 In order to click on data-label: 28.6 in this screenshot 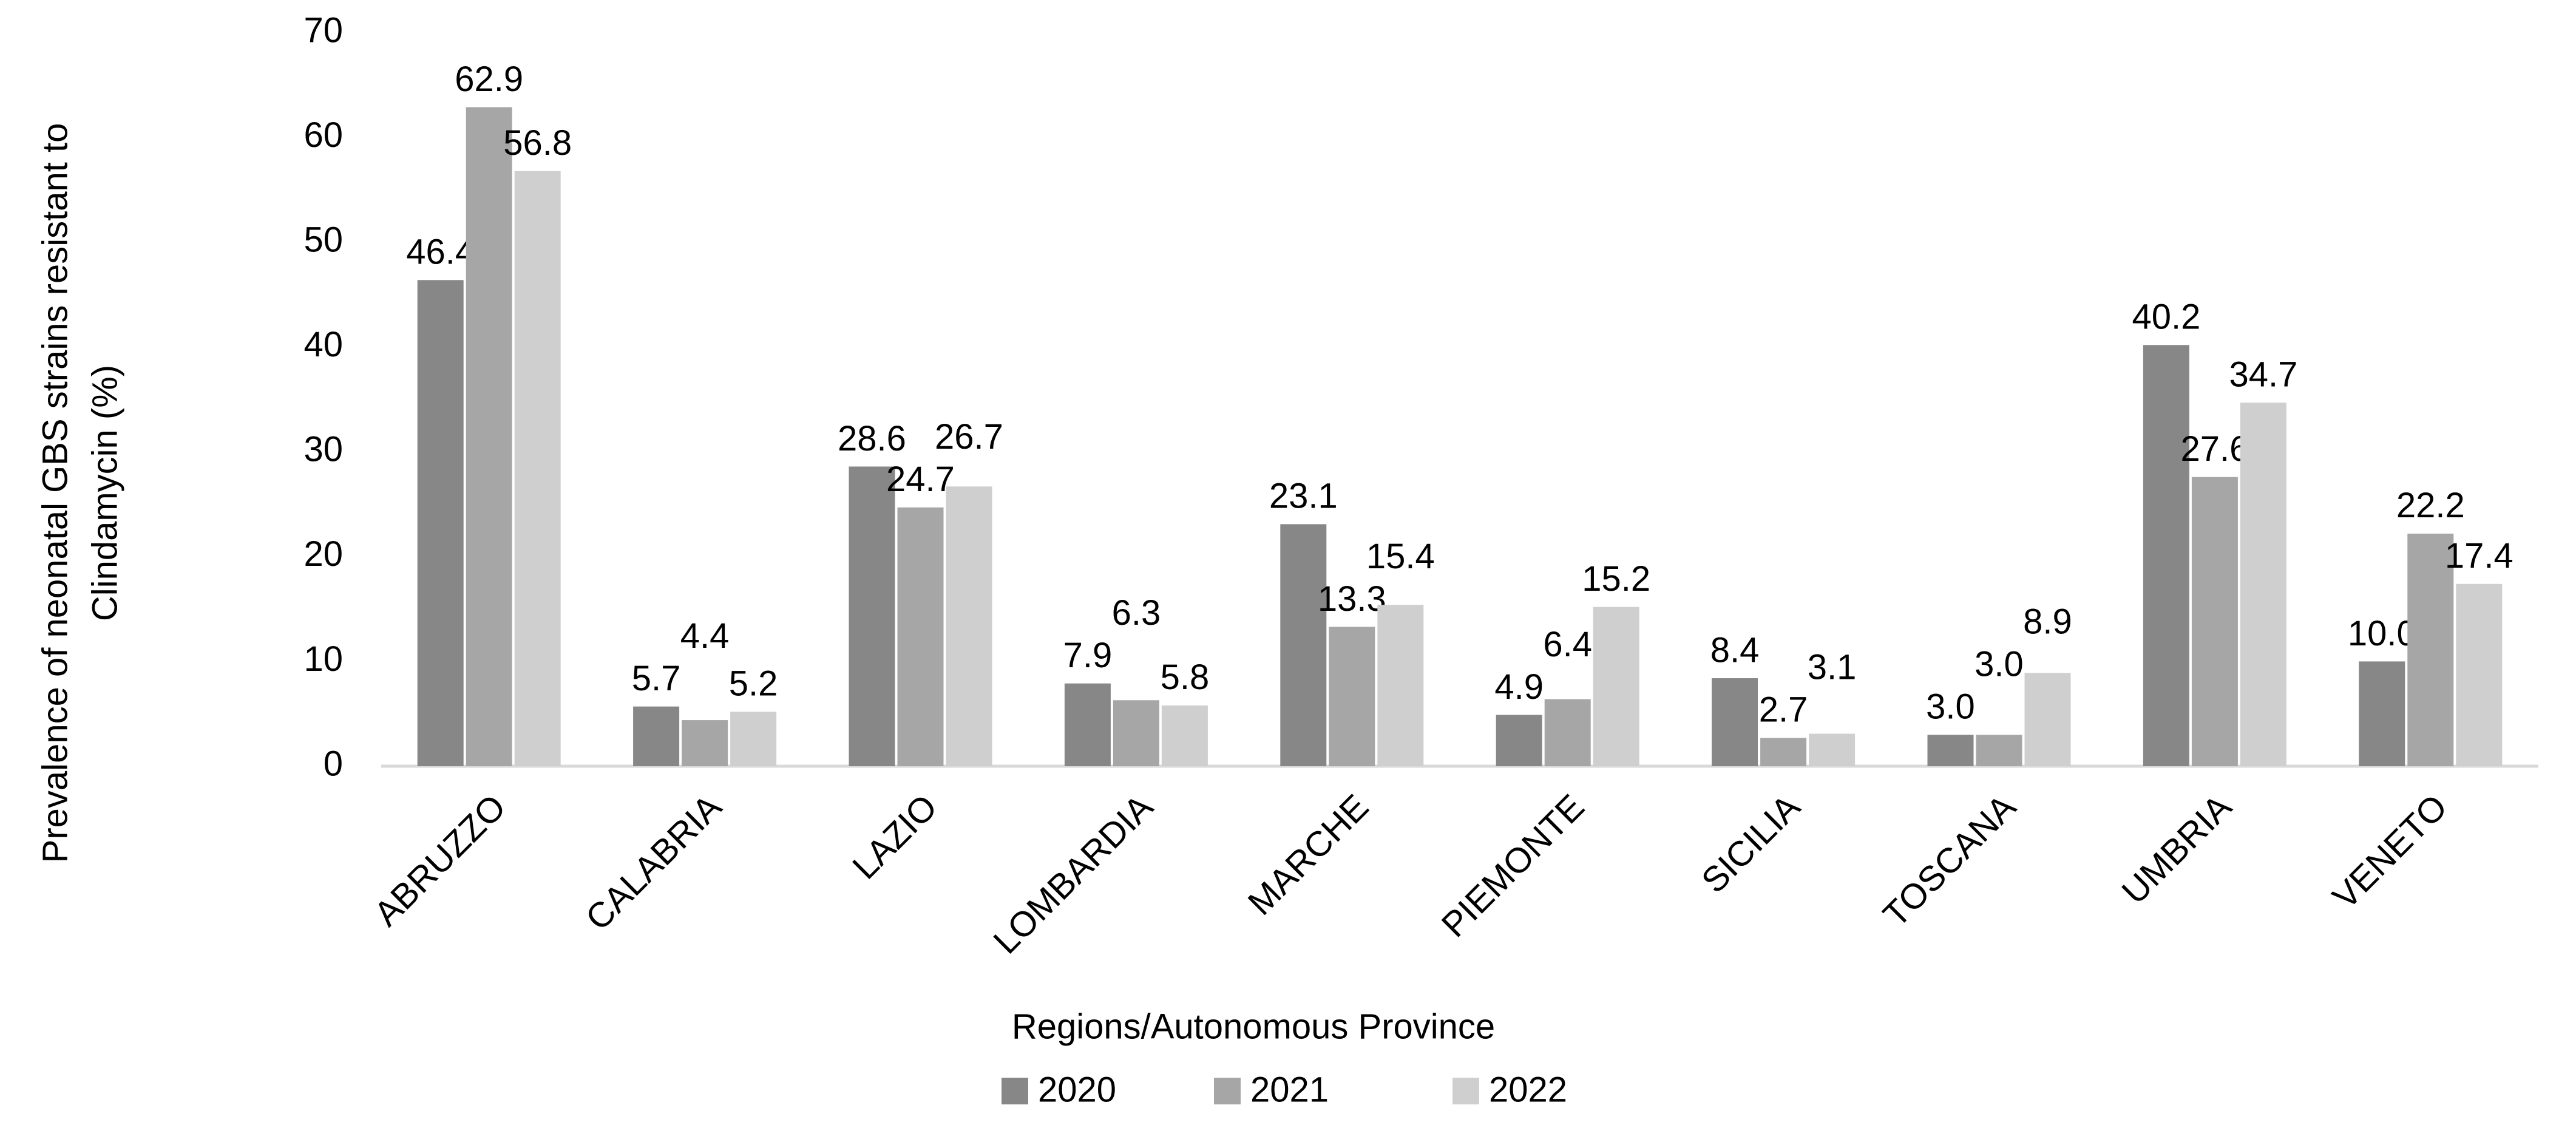, I will do `click(872, 438)`.